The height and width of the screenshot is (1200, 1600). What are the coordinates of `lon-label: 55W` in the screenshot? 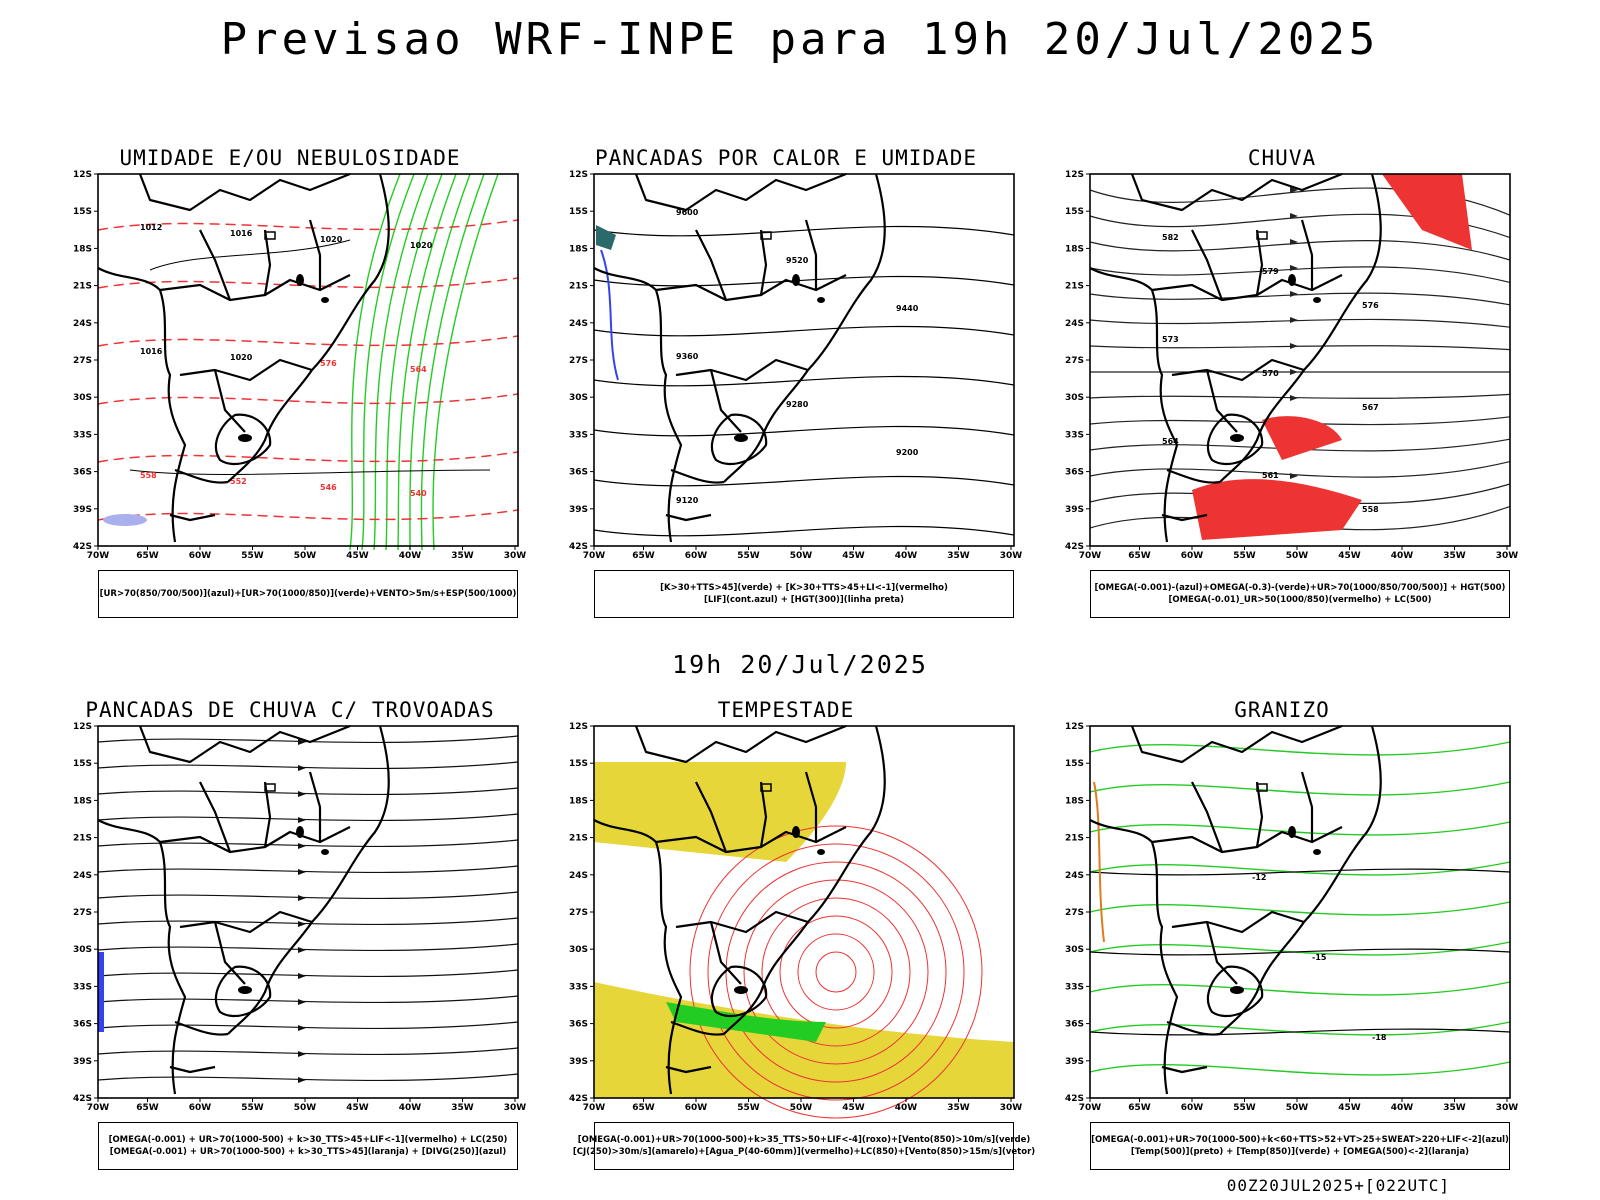 It's located at (748, 556).